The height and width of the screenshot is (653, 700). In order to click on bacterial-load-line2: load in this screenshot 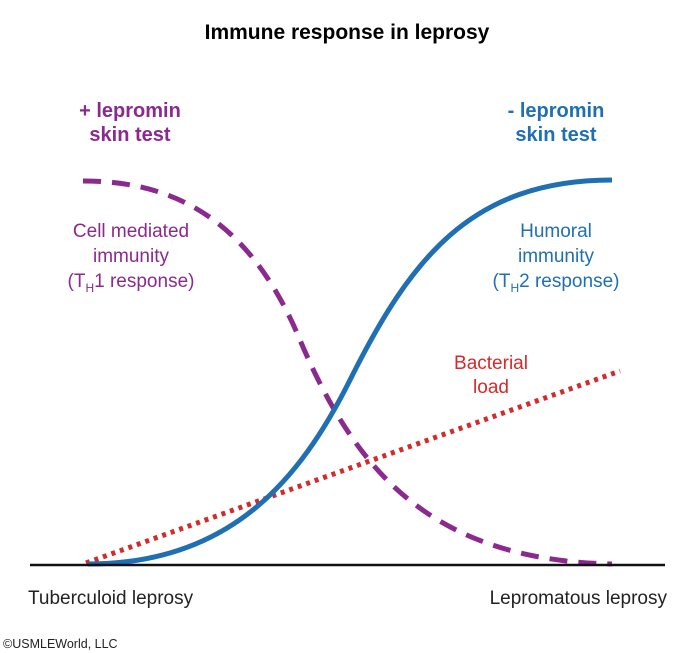, I will do `click(491, 387)`.